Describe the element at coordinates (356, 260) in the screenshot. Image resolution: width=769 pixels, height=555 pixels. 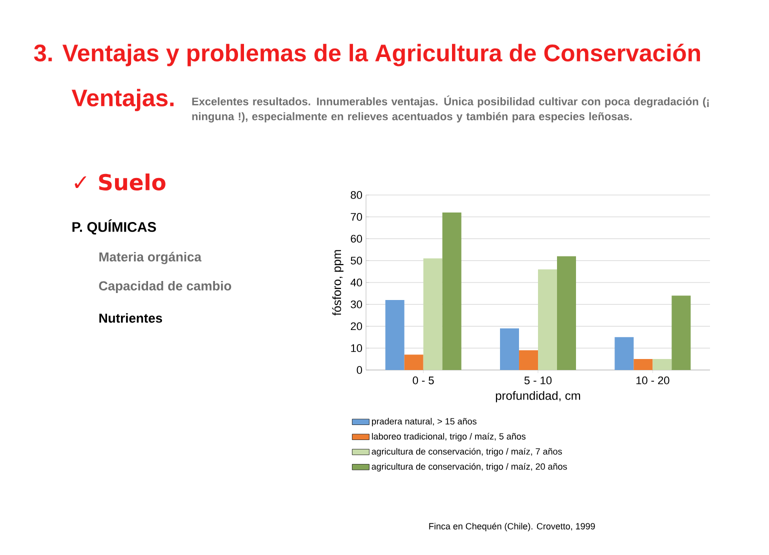
I see `y-tick-label: 50` at that location.